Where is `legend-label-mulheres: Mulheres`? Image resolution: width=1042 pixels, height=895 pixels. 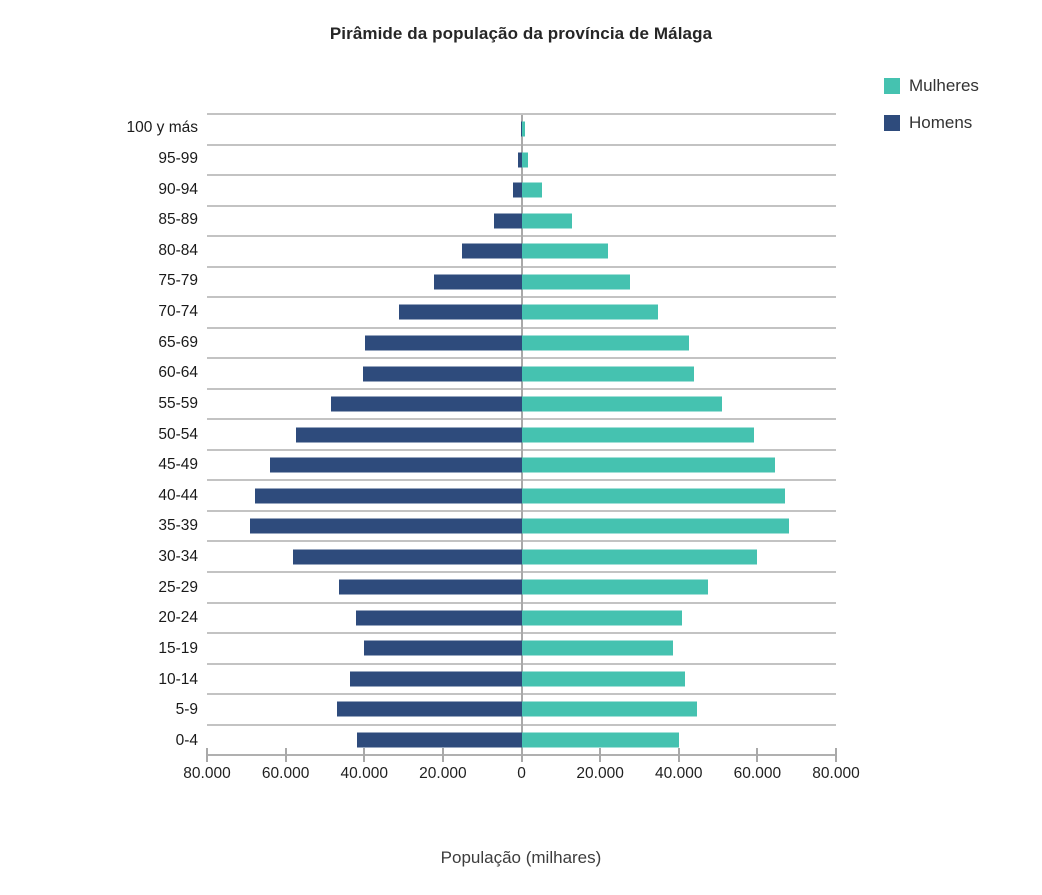
legend-label-mulheres: Mulheres is located at coordinates (944, 85).